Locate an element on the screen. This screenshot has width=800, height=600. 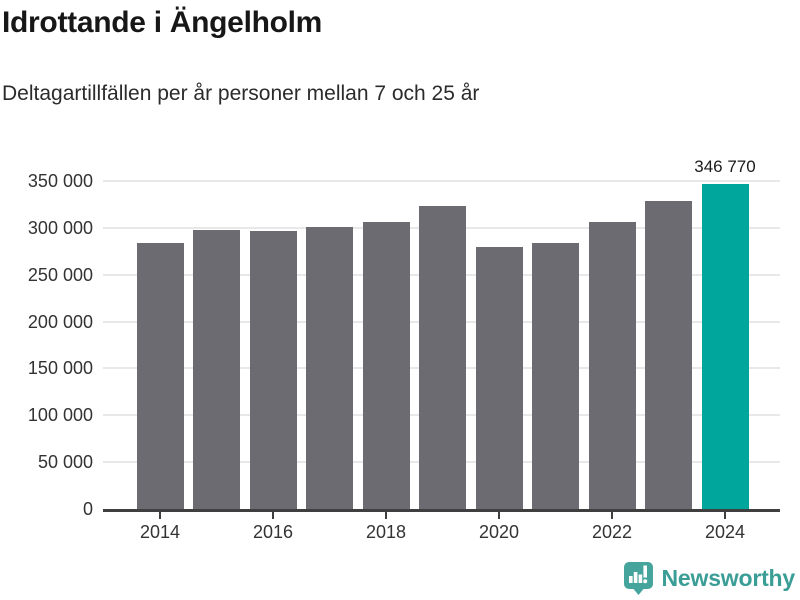
x-axis-tick-label: 2020 is located at coordinates (499, 532).